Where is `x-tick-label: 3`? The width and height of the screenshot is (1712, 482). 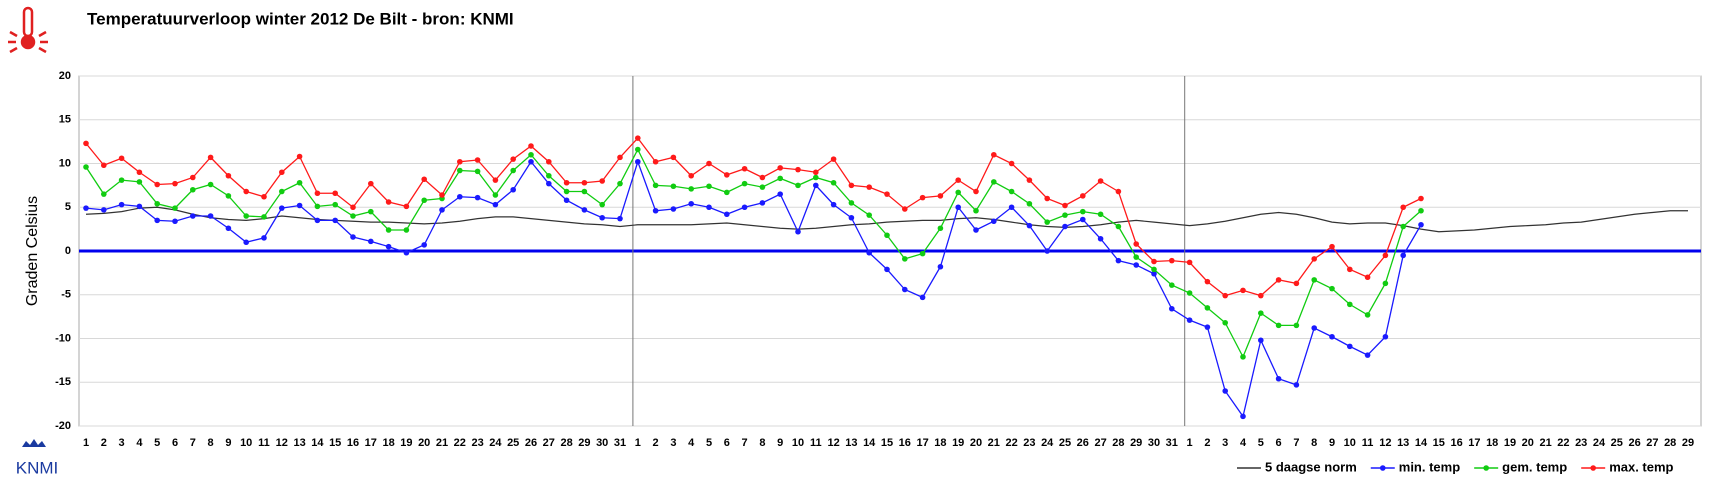
x-tick-label: 3 is located at coordinates (673, 443).